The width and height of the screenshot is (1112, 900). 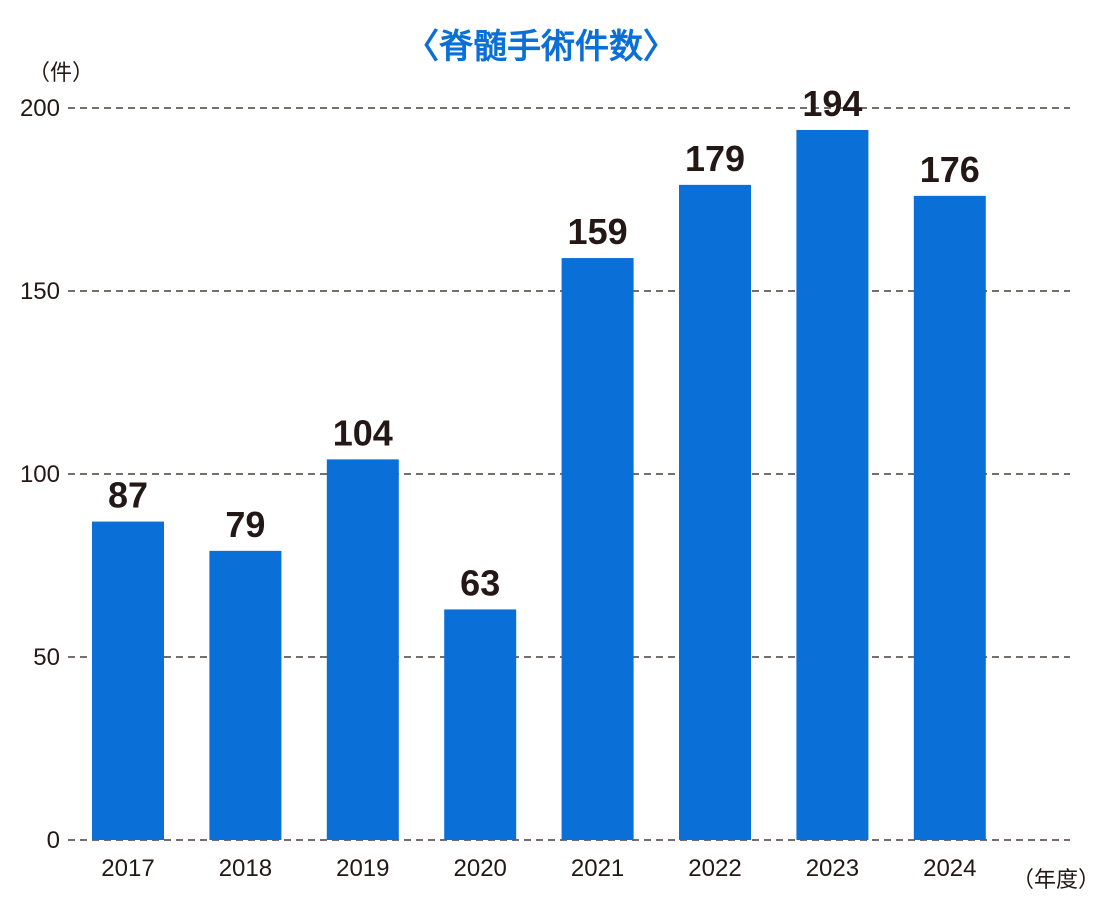 What do you see at coordinates (127, 868) in the screenshot?
I see `x-tick-label-2017: 2017` at bounding box center [127, 868].